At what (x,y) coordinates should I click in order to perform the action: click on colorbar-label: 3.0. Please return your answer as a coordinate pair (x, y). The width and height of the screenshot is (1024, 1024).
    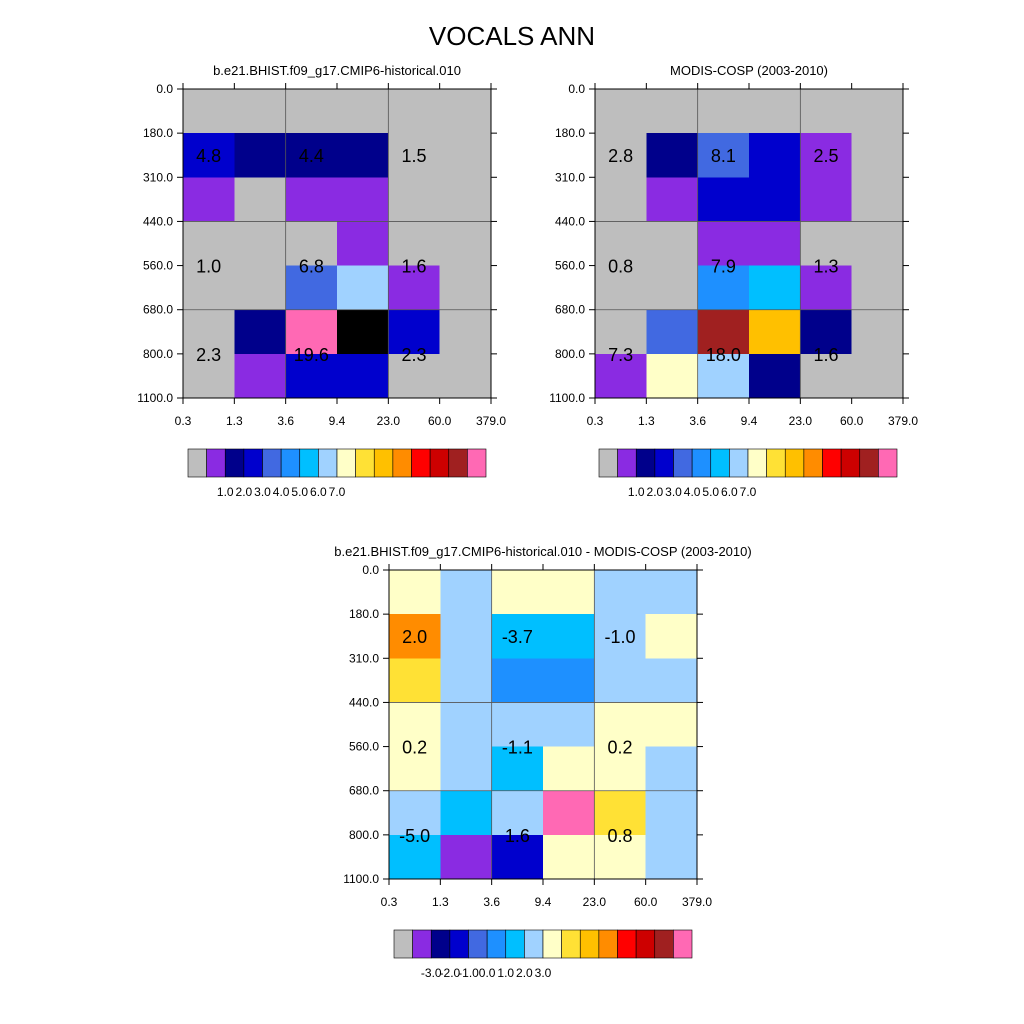
    Looking at the image, I should click on (543, 973).